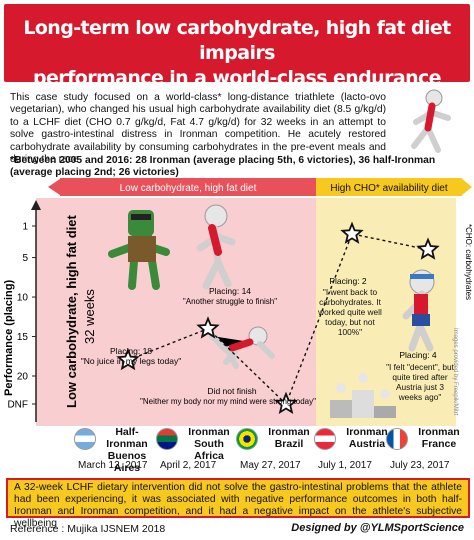  I want to click on race-name-line2: Brazil, so click(289, 444).